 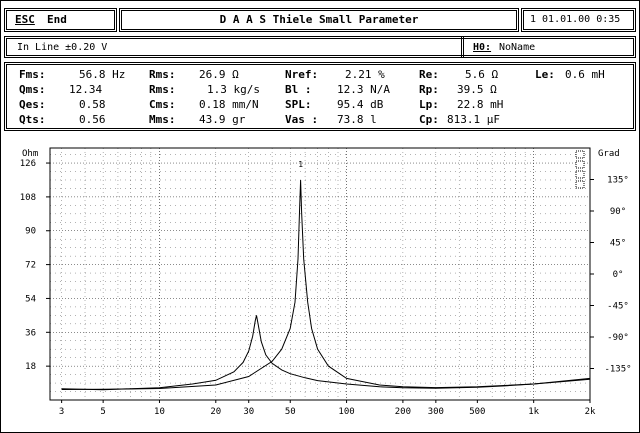 I want to click on param-bl-value: 12.3 N/A, so click(x=363, y=89).